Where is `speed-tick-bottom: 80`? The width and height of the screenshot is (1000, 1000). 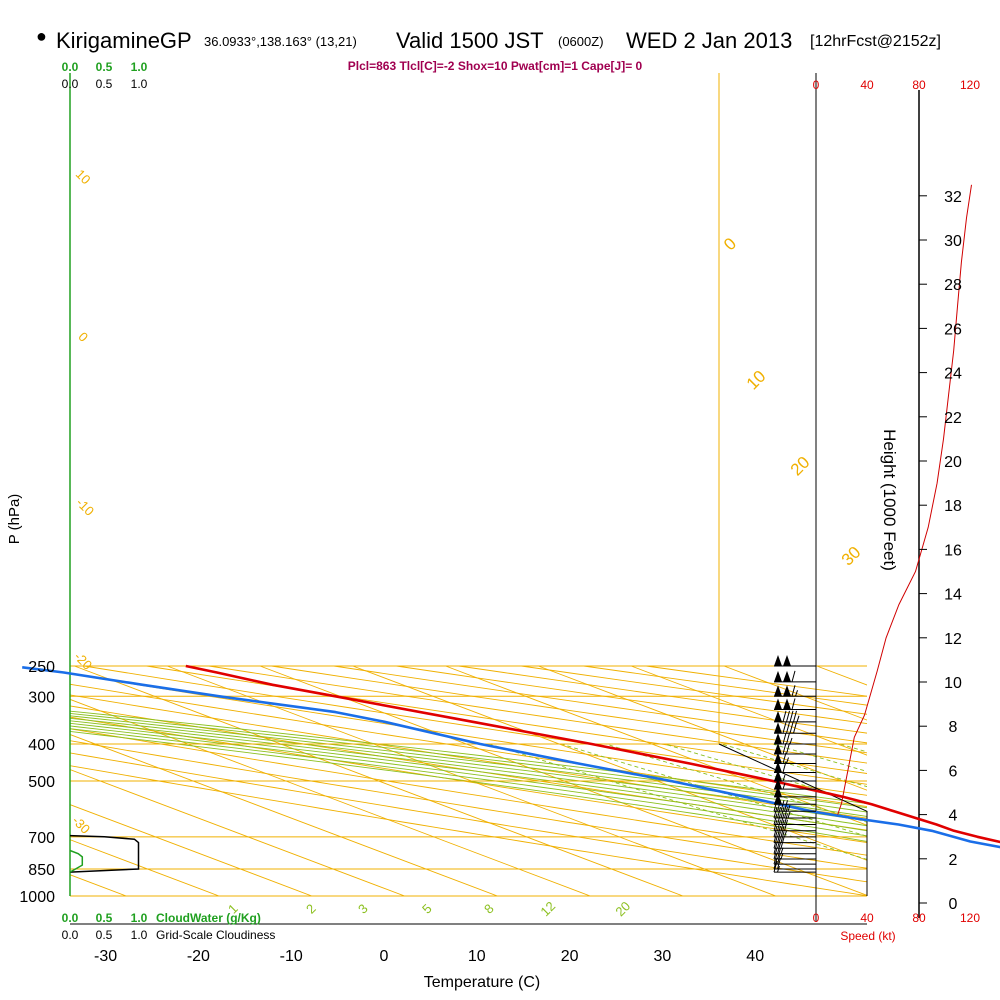
speed-tick-bottom: 80 is located at coordinates (919, 918).